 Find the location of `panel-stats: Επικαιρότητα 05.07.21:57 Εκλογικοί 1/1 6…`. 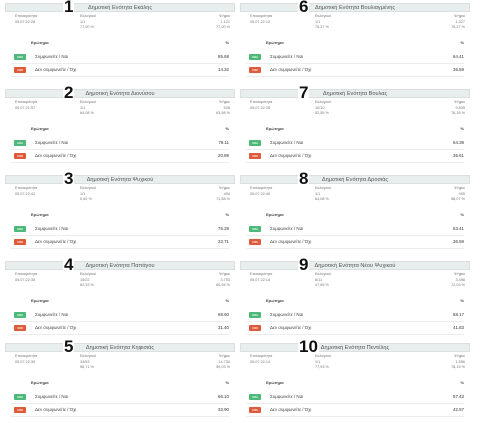

panel-stats: Επικαιρότητα 05.07.21:57 Εκλογικοί 1/1 6… is located at coordinates (122, 110).